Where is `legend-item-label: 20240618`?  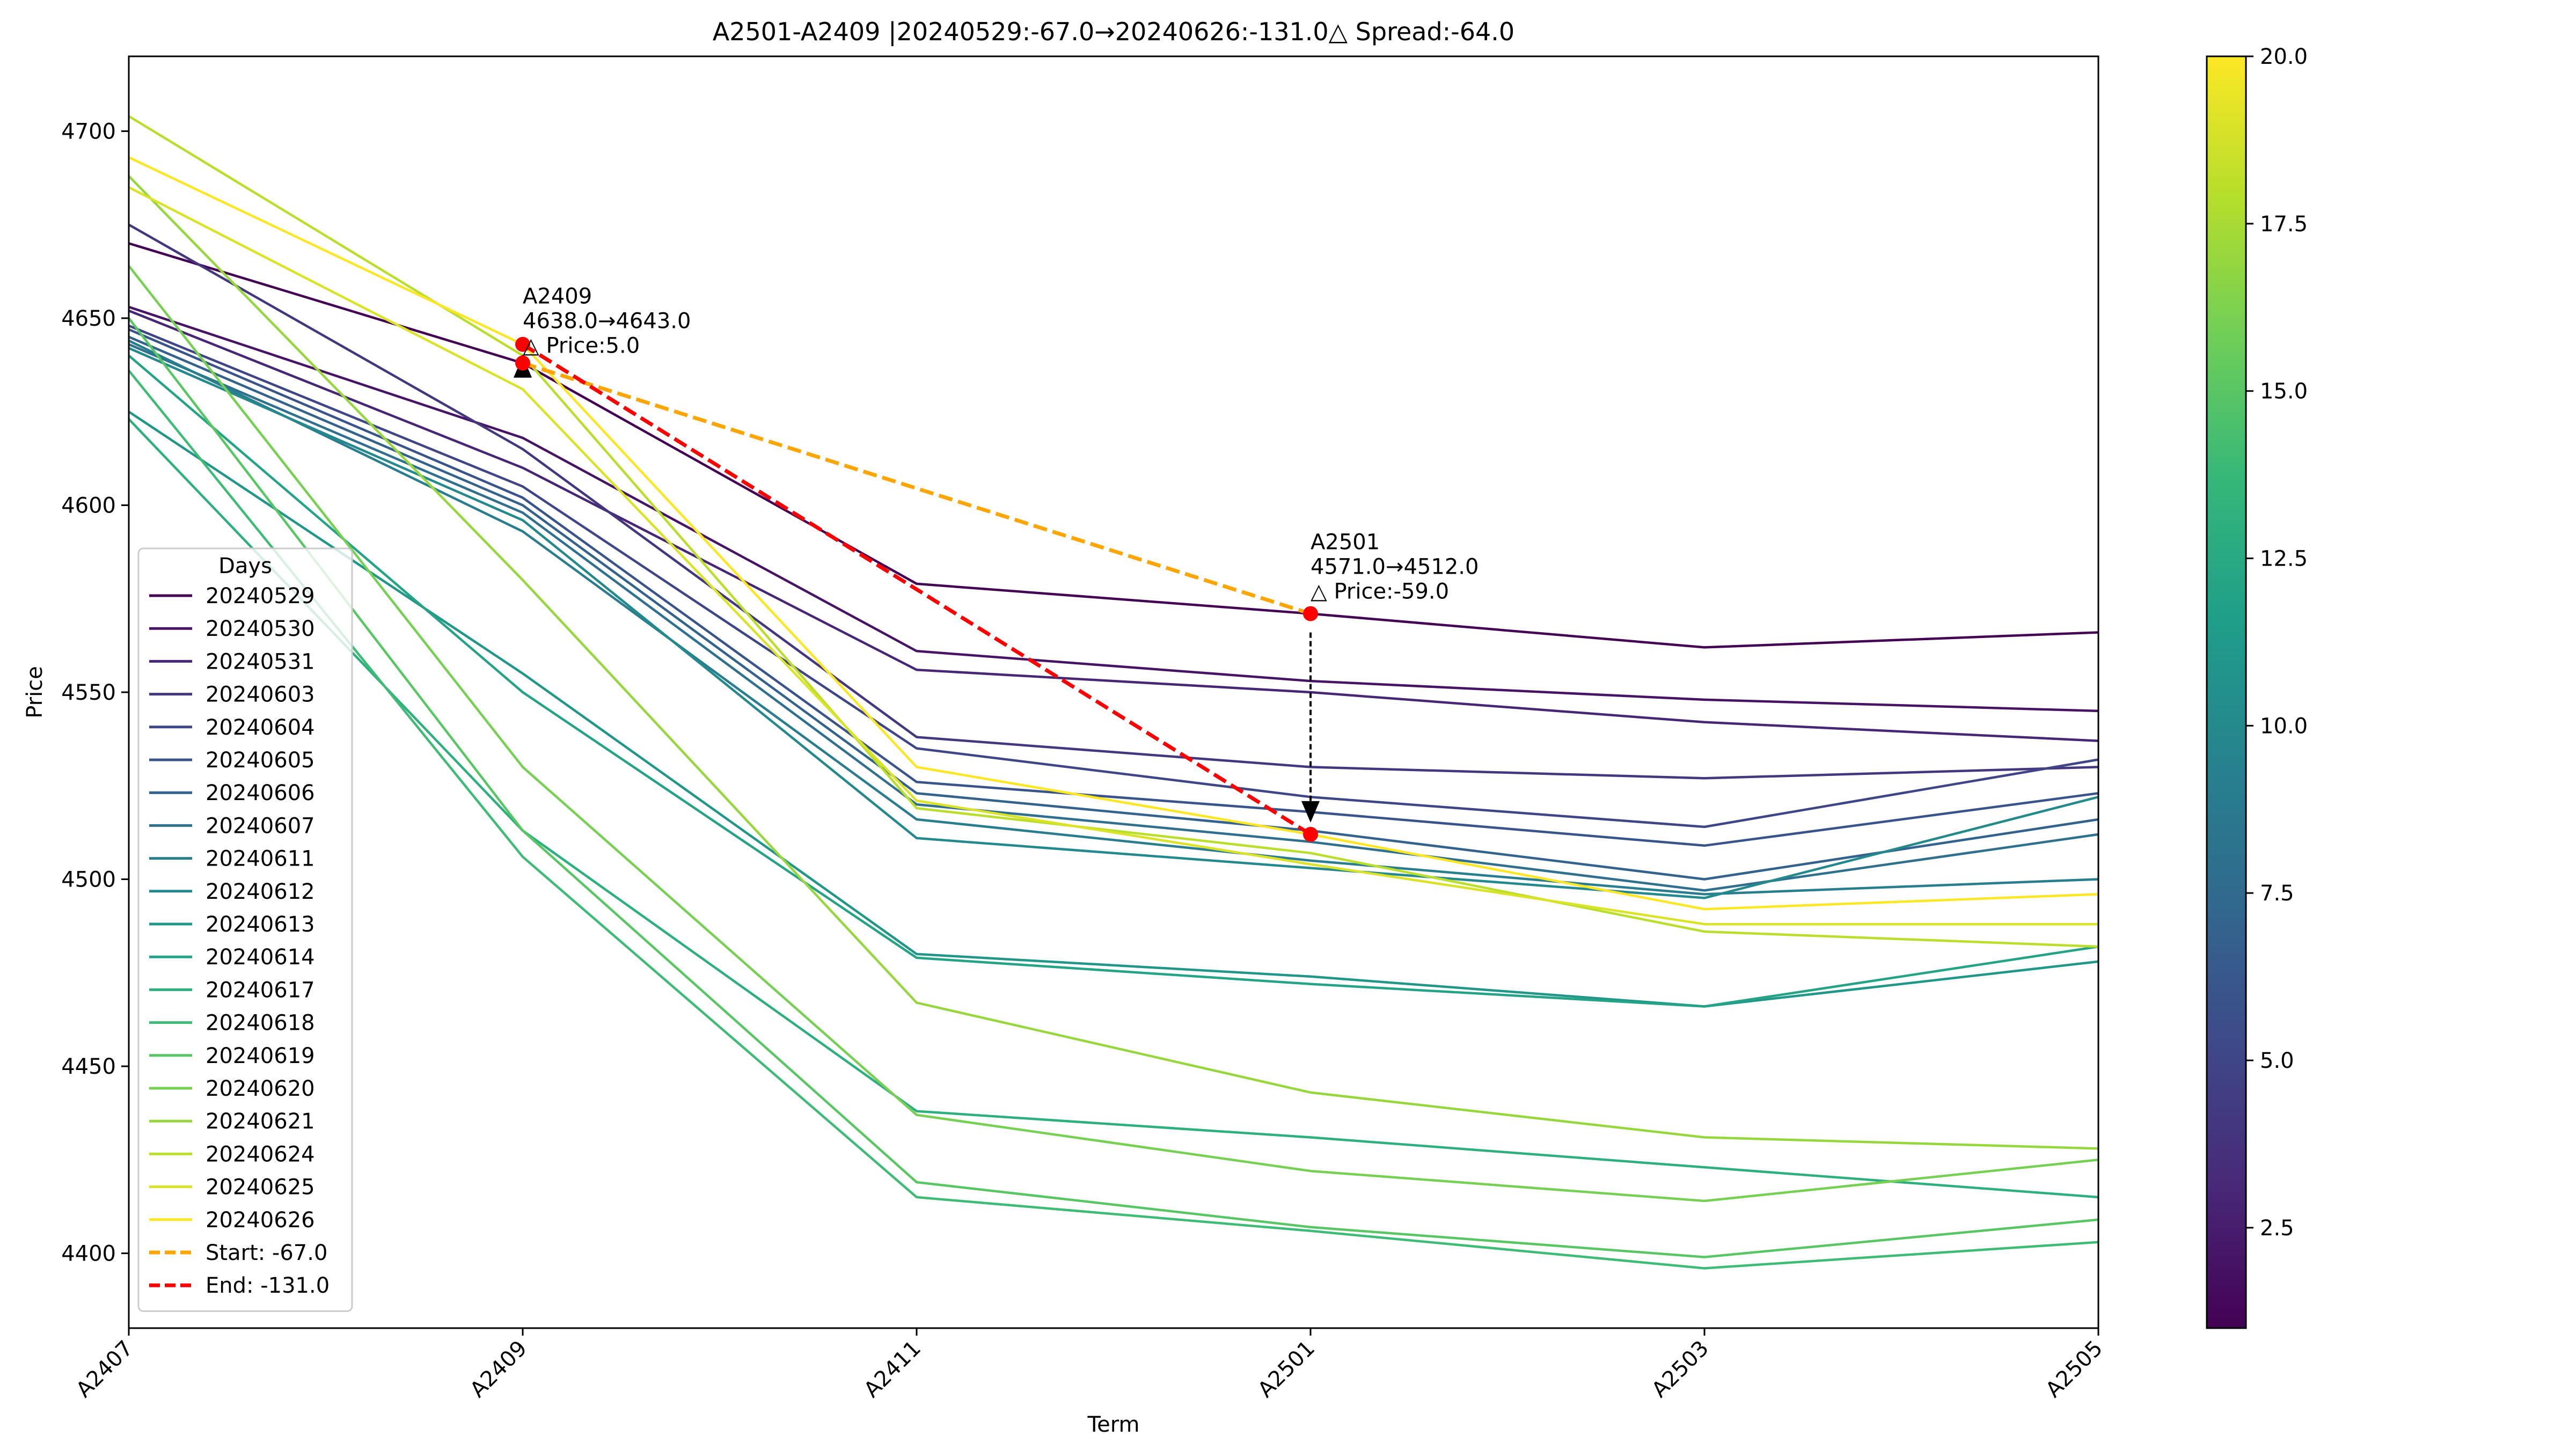
legend-item-label: 20240618 is located at coordinates (260, 1024).